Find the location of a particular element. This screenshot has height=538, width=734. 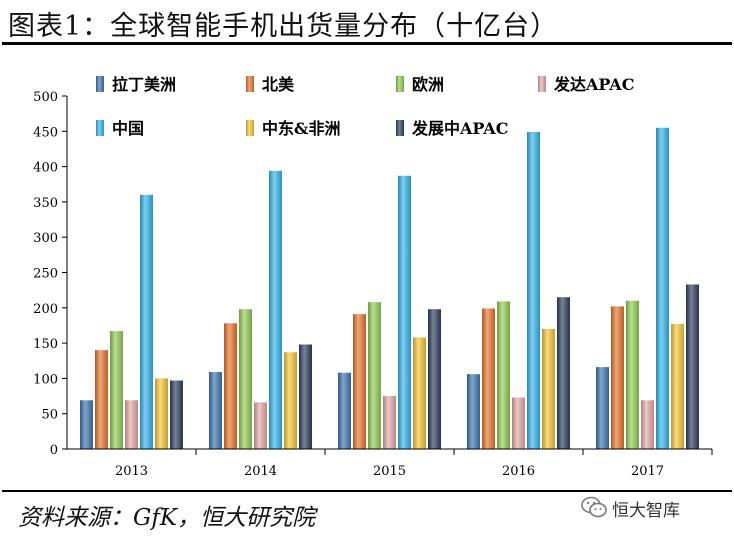

bar-2014-中国 is located at coordinates (275, 309).